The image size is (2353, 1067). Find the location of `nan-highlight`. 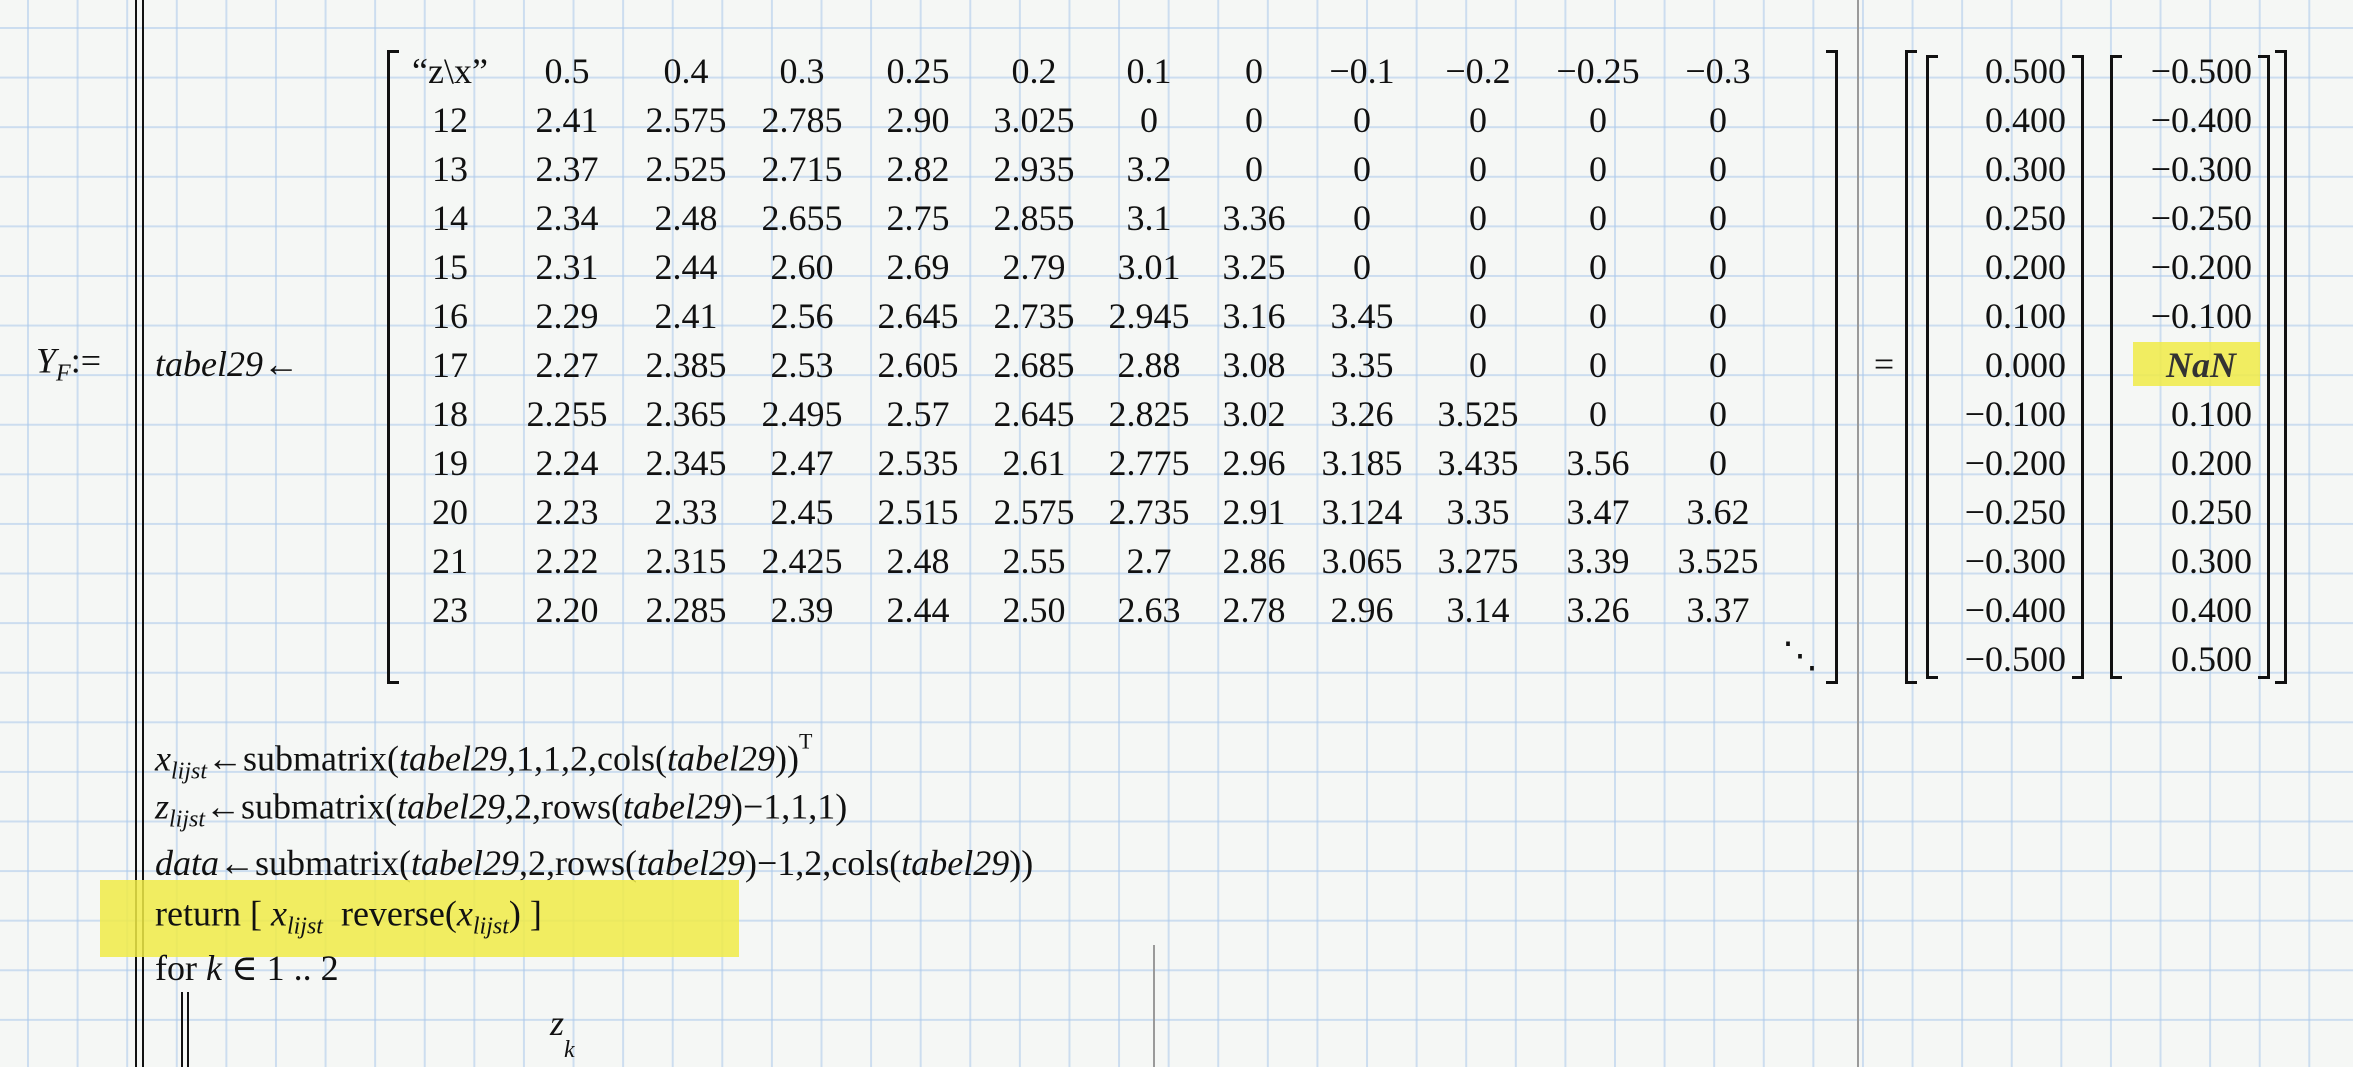

nan-highlight is located at coordinates (2196, 364).